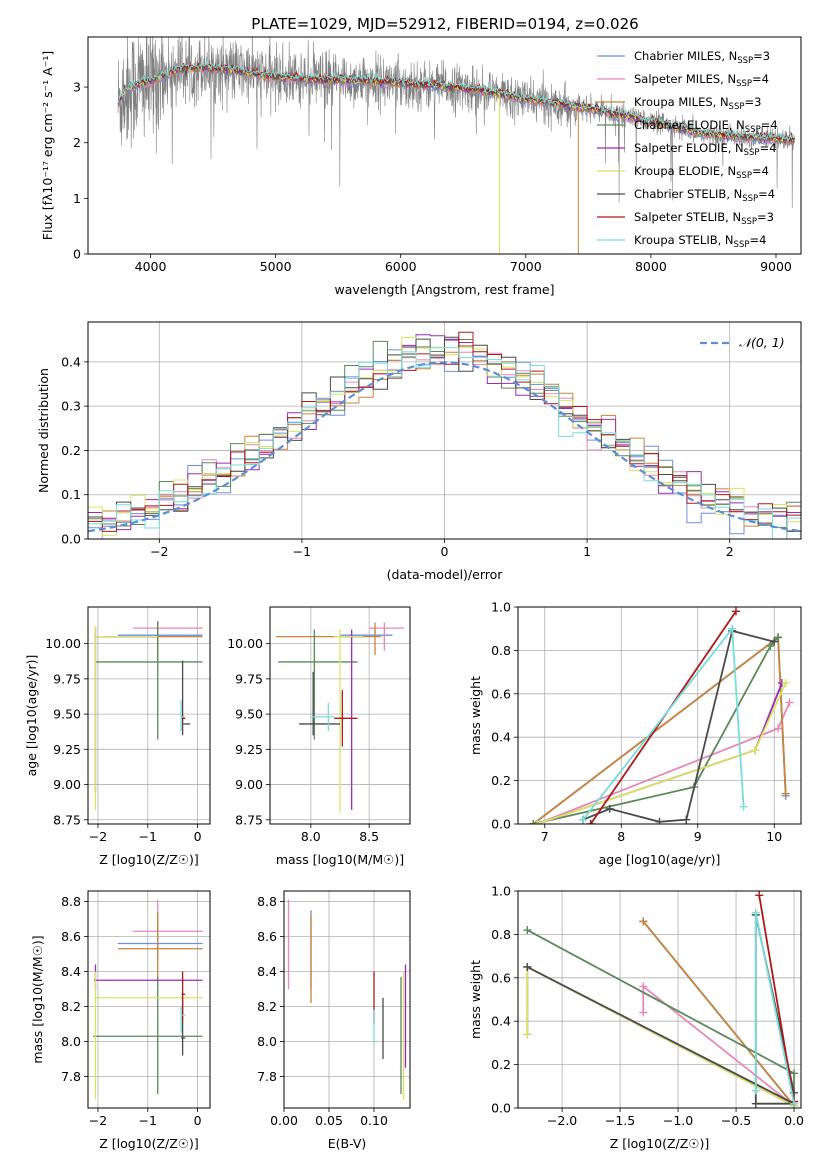 This screenshot has width=819, height=1170. What do you see at coordinates (311, 836) in the screenshot?
I see `x-tick-label: 8.0` at bounding box center [311, 836].